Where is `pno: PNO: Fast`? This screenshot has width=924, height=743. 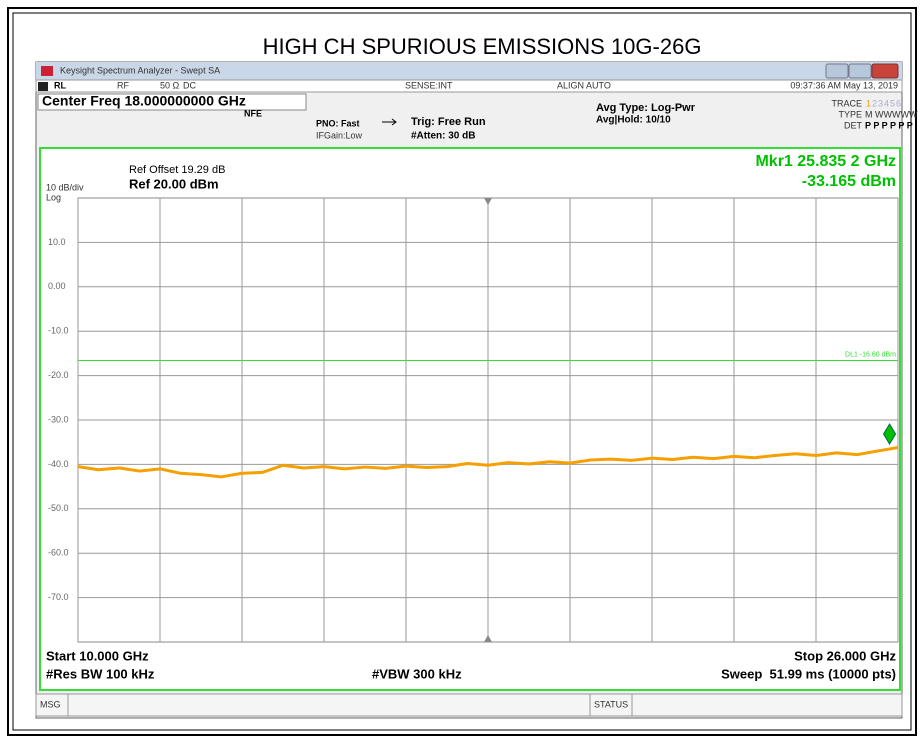 pno: PNO: Fast is located at coordinates (338, 123).